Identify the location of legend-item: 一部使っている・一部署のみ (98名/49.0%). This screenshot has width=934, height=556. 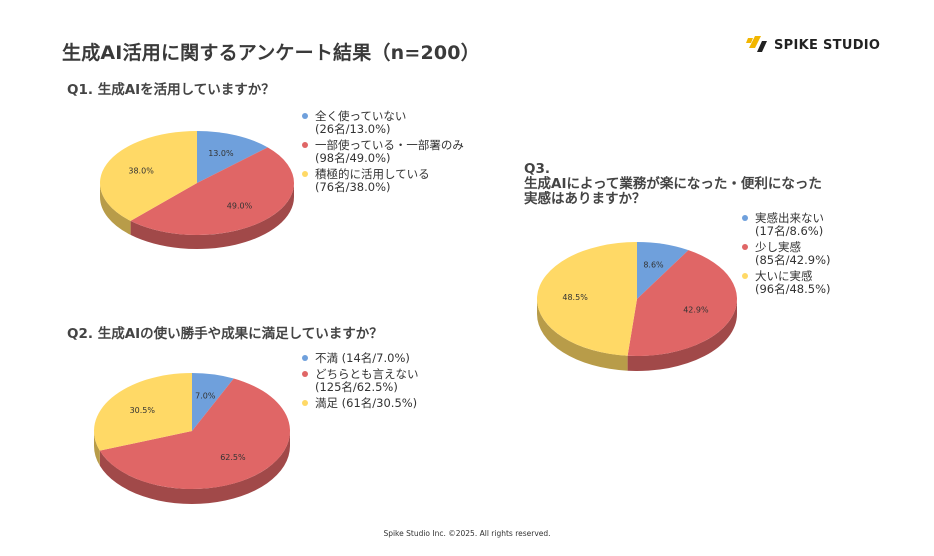
(383, 152).